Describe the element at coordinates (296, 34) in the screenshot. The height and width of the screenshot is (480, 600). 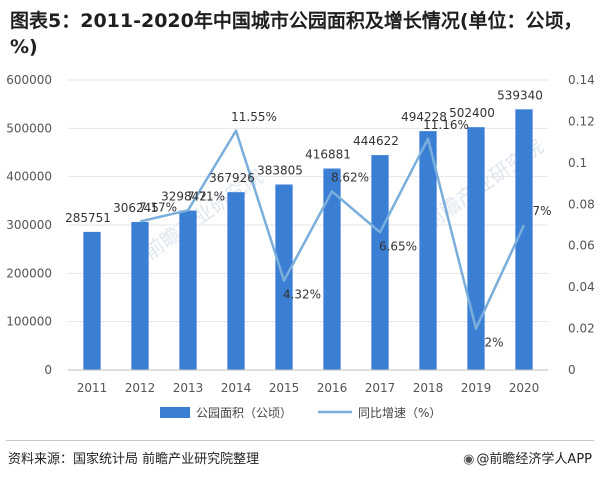
I see `chart-title: 图表5：2011-2020年中国城市公园面积及增长情况(单位：公顷，%)` at that location.